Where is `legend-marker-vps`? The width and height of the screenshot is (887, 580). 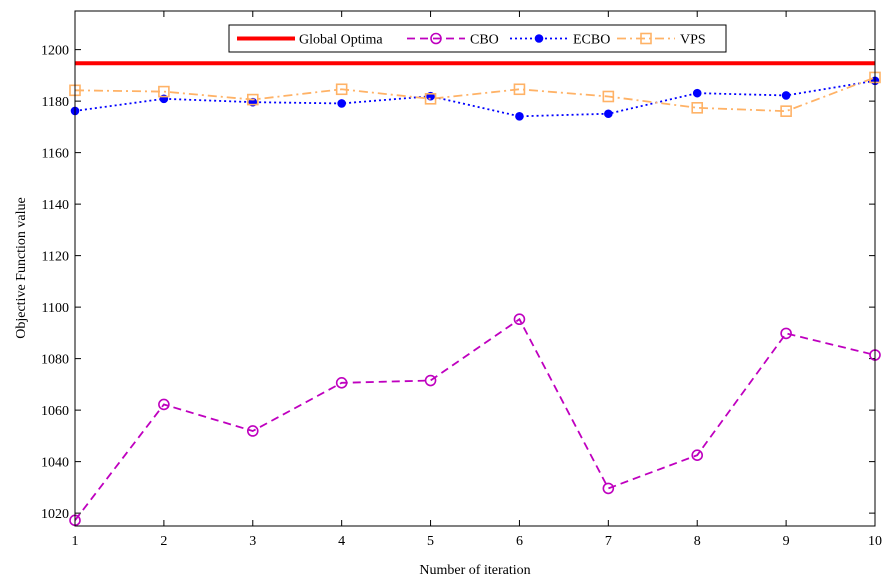
legend-marker-vps is located at coordinates (646, 38).